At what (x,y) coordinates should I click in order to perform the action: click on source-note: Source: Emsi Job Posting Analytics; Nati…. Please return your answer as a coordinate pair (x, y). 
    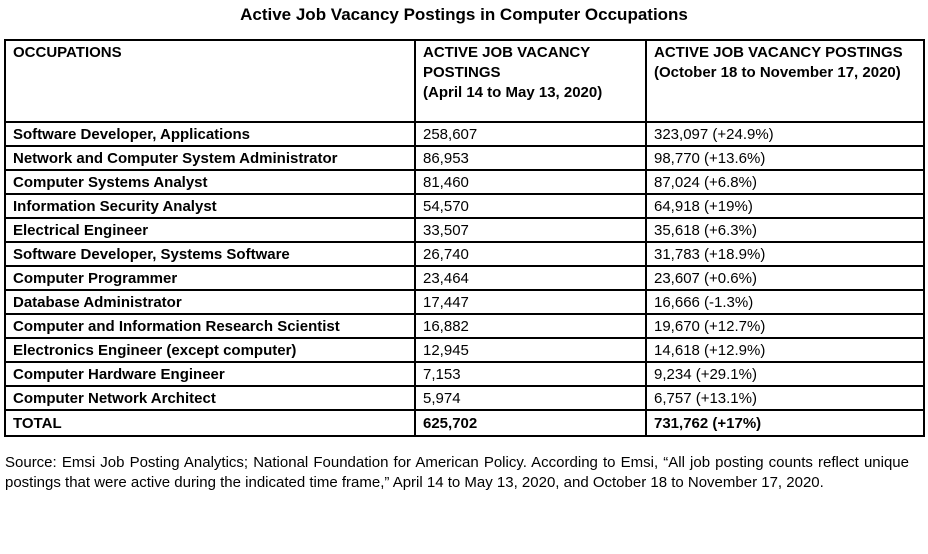
    Looking at the image, I should click on (457, 472).